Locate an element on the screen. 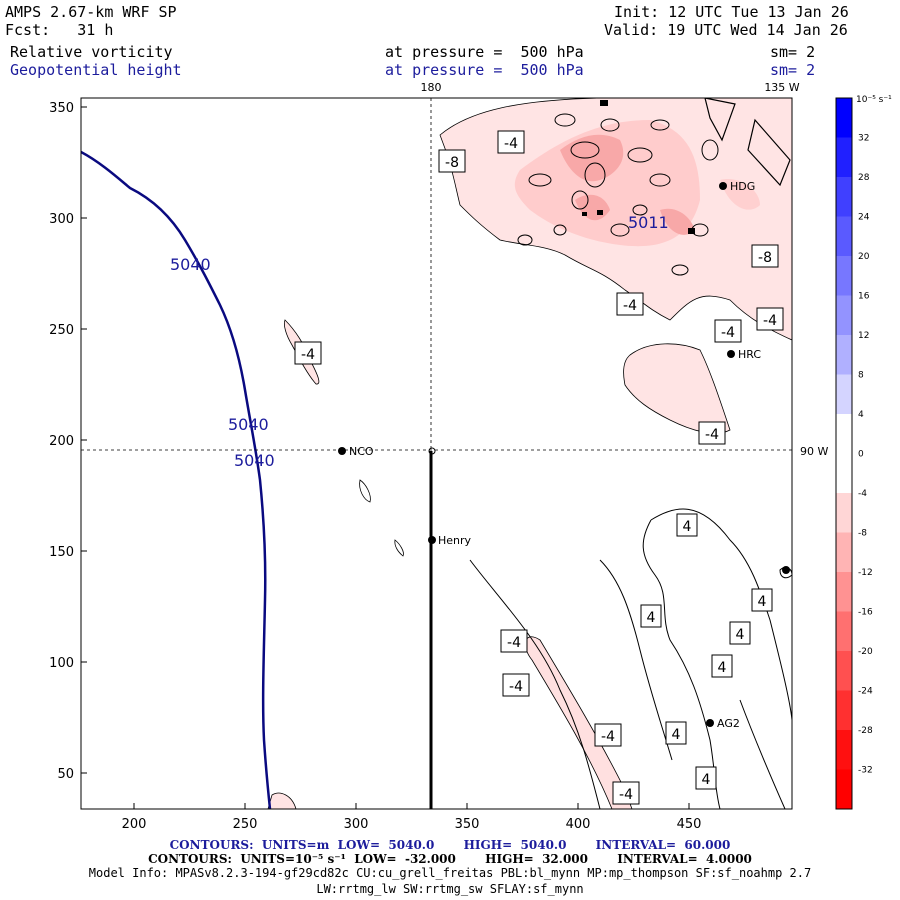 Image resolution: width=900 pixels, height=900 pixels. colorbar-label: -32 is located at coordinates (865, 771).